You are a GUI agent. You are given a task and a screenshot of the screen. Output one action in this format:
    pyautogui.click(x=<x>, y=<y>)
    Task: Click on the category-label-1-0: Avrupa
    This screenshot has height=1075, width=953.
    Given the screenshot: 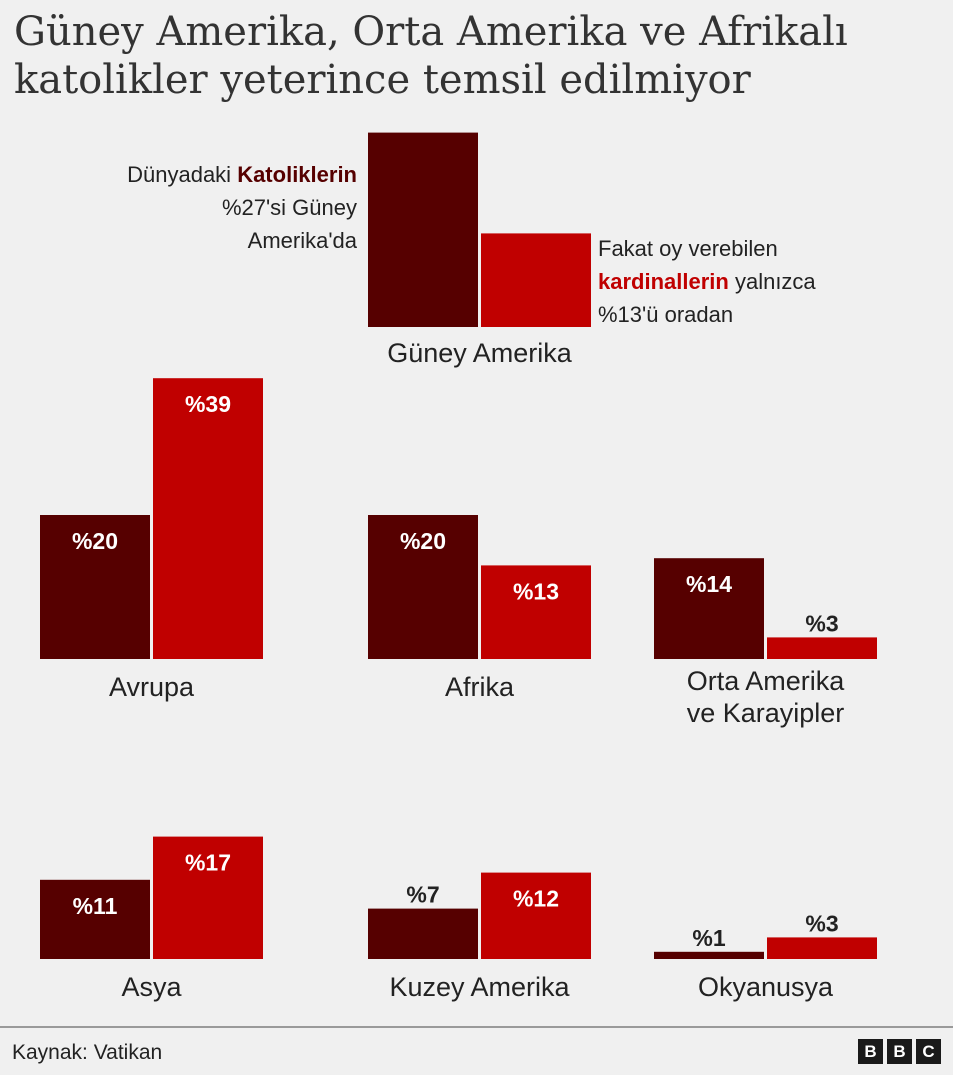 What is the action you would take?
    pyautogui.click(x=152, y=687)
    